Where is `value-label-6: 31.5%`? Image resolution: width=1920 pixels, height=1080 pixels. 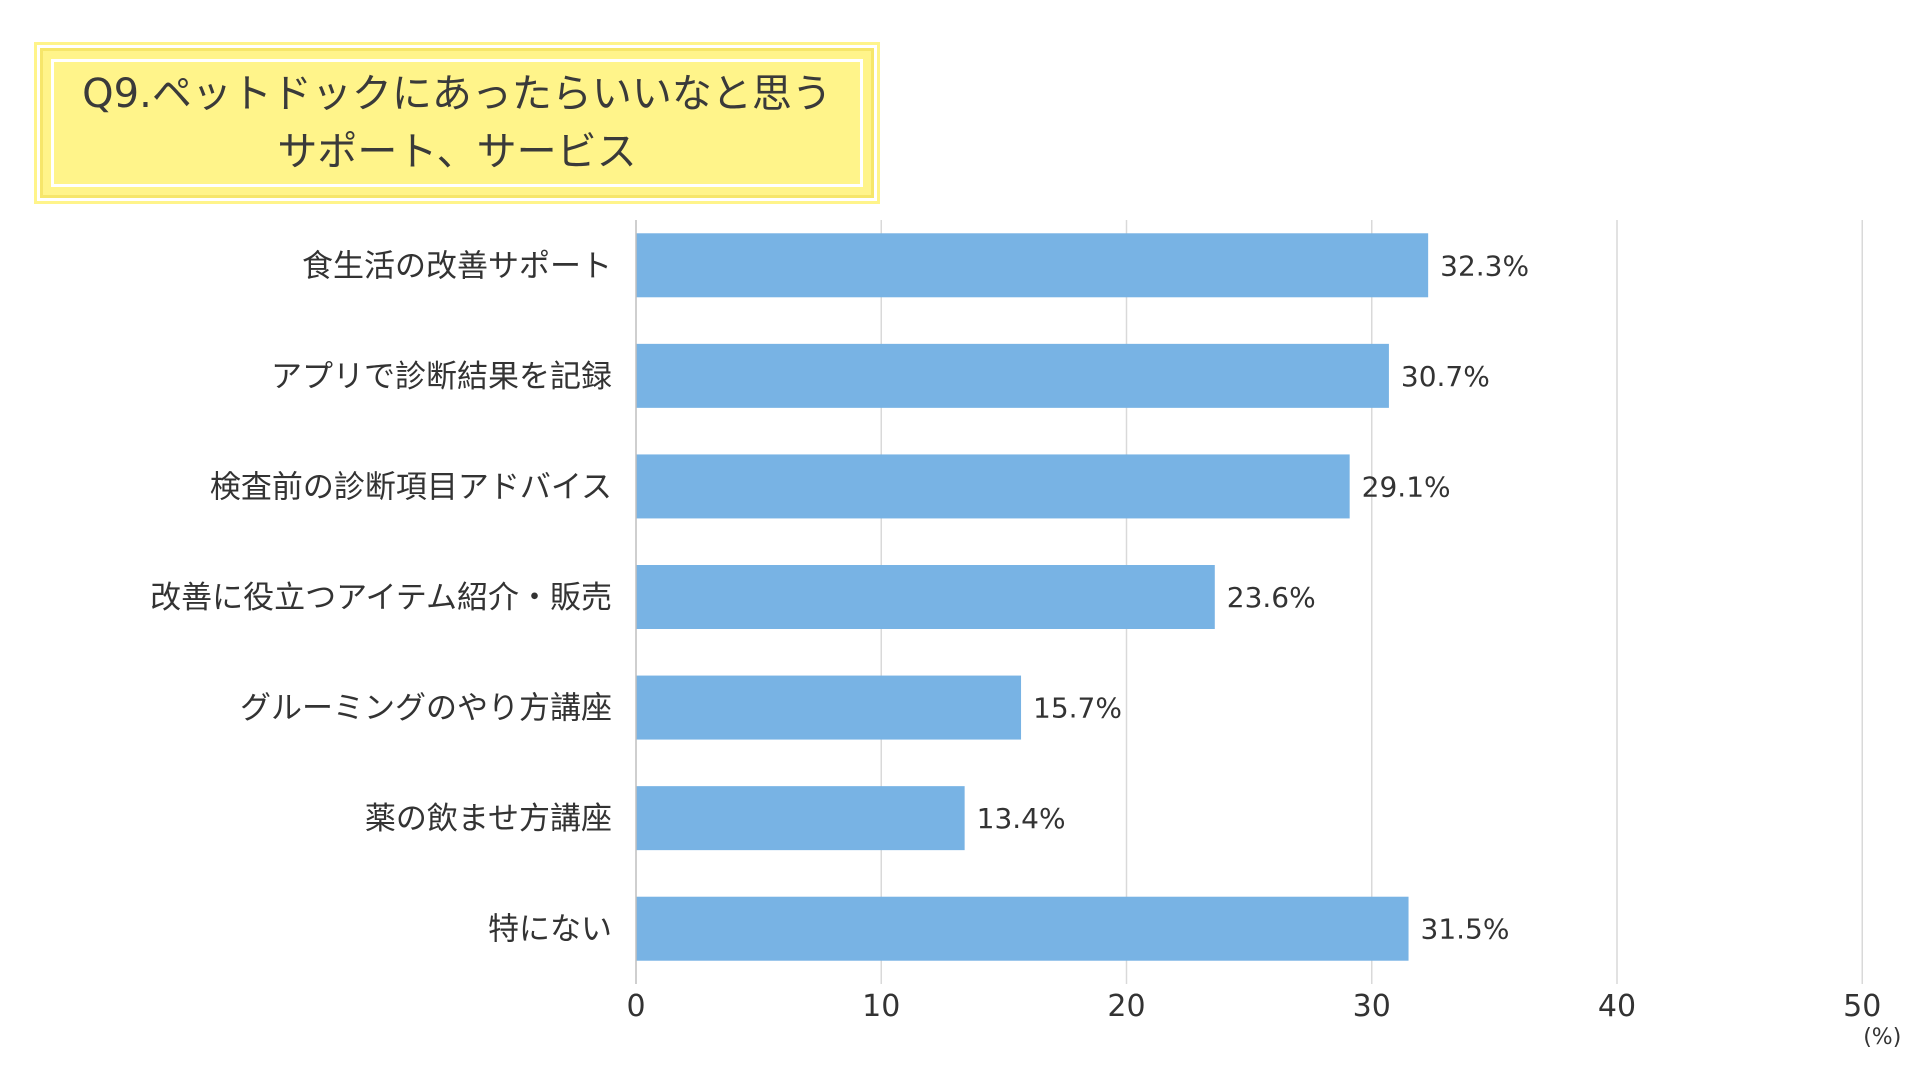
value-label-6: 31.5% is located at coordinates (1465, 929).